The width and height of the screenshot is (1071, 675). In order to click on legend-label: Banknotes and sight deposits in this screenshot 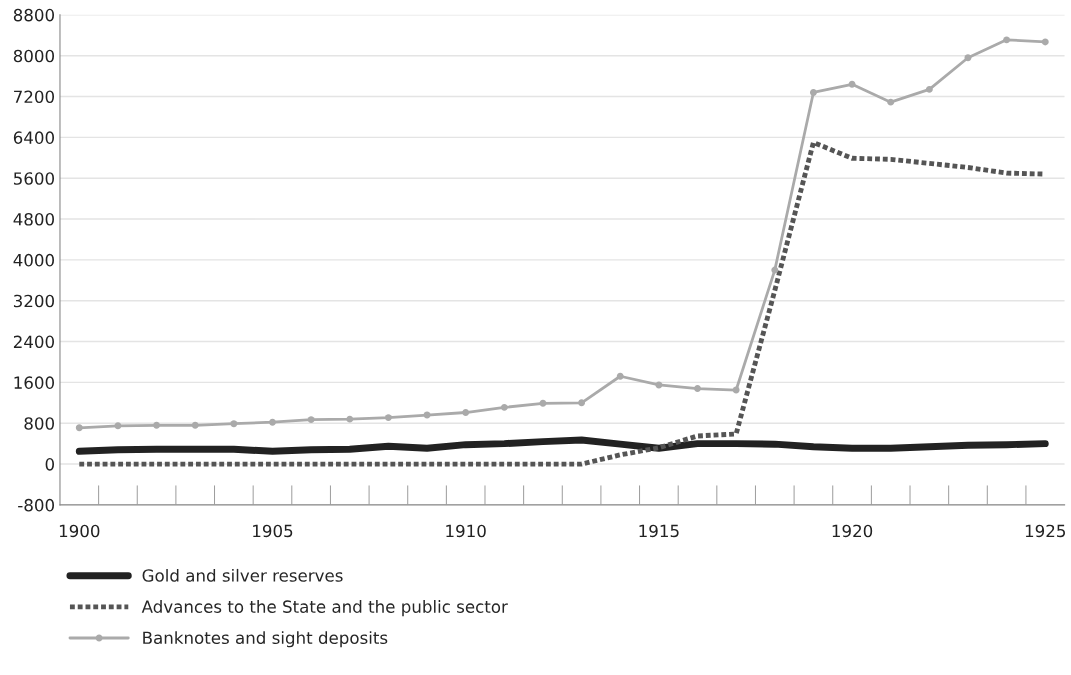, I will do `click(265, 639)`.